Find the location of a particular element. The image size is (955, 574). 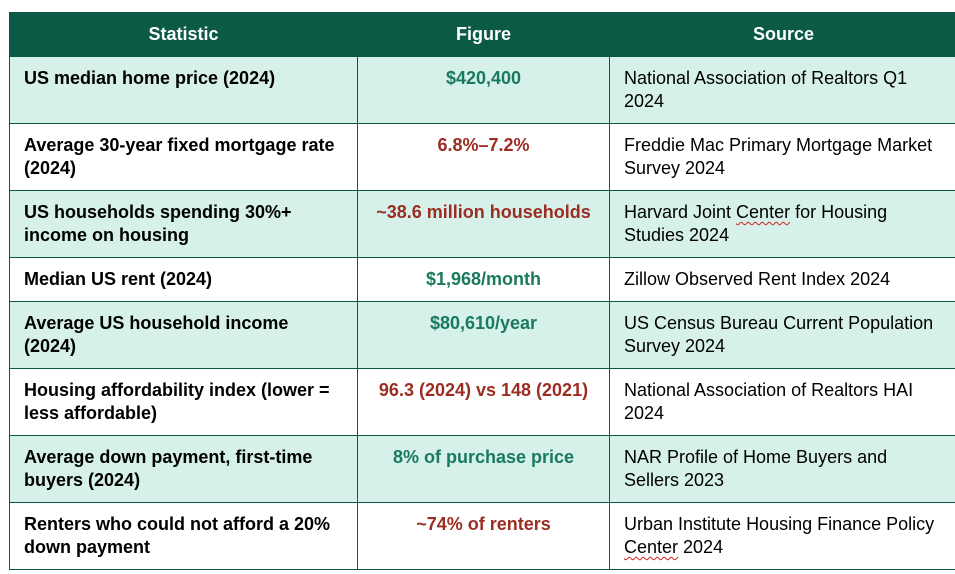

figure-cell: ~38.6 million households is located at coordinates (483, 224).